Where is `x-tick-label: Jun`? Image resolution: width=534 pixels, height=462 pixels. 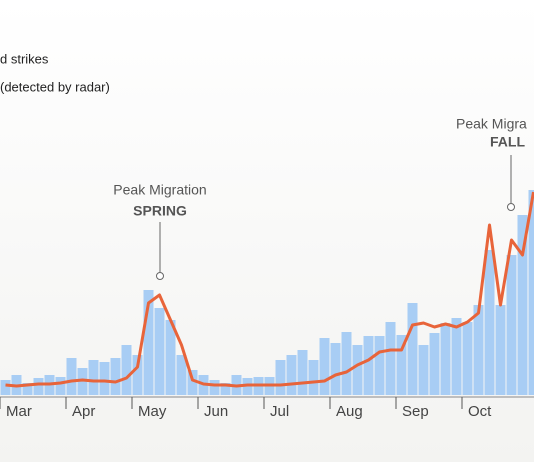
x-tick-label: Jun is located at coordinates (216, 411).